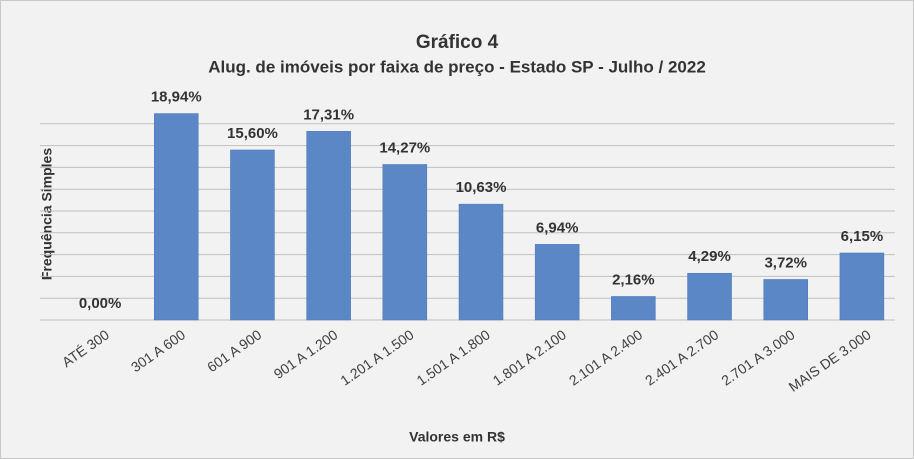 The image size is (914, 459). What do you see at coordinates (633, 279) in the screenshot?
I see `value-label: 2,16%` at bounding box center [633, 279].